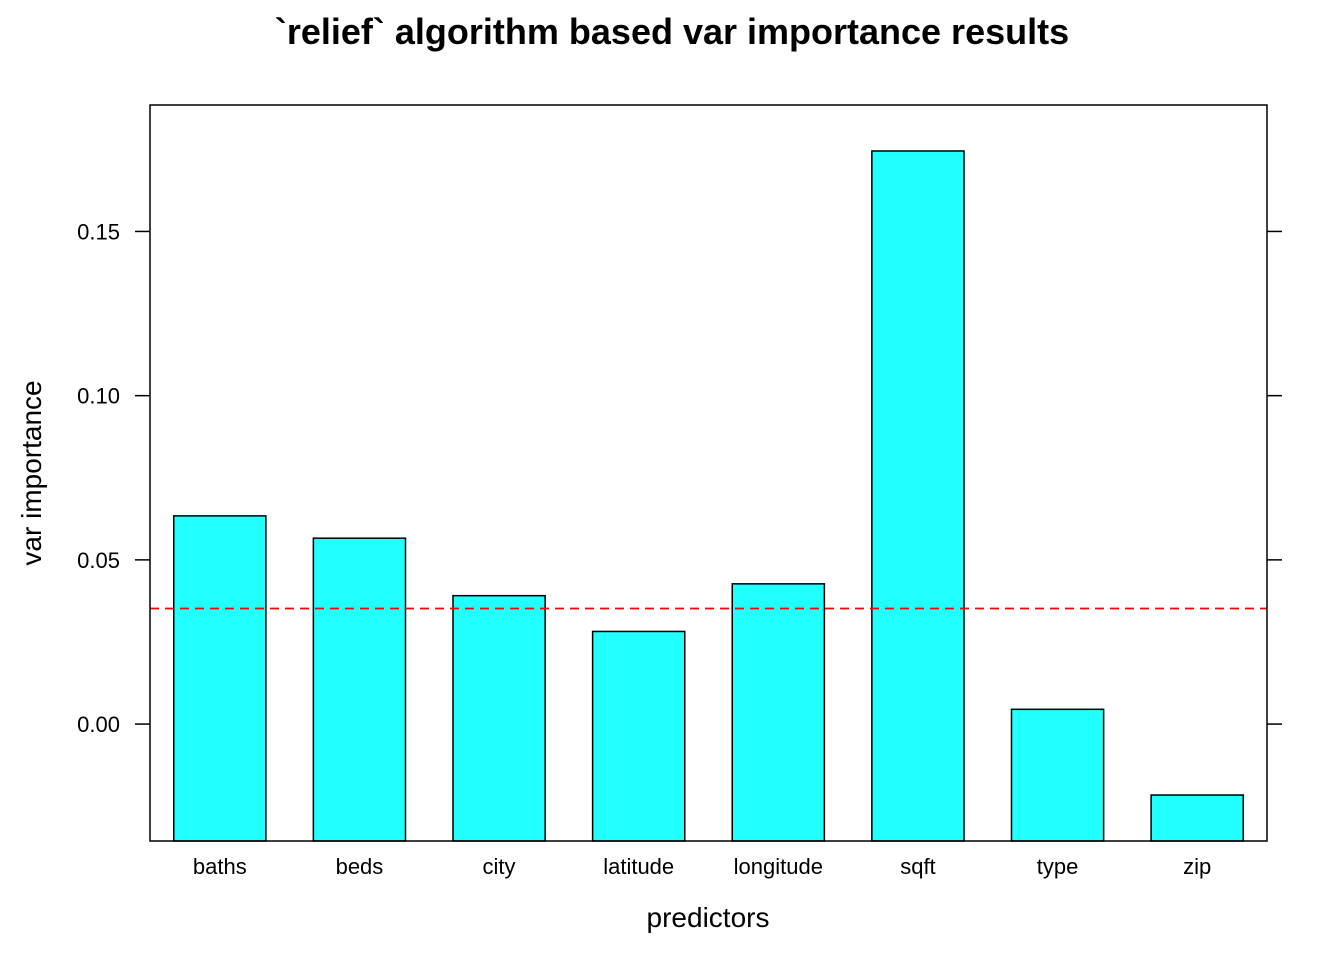 The height and width of the screenshot is (965, 1344). I want to click on y-tick-label: 0.00, so click(98, 724).